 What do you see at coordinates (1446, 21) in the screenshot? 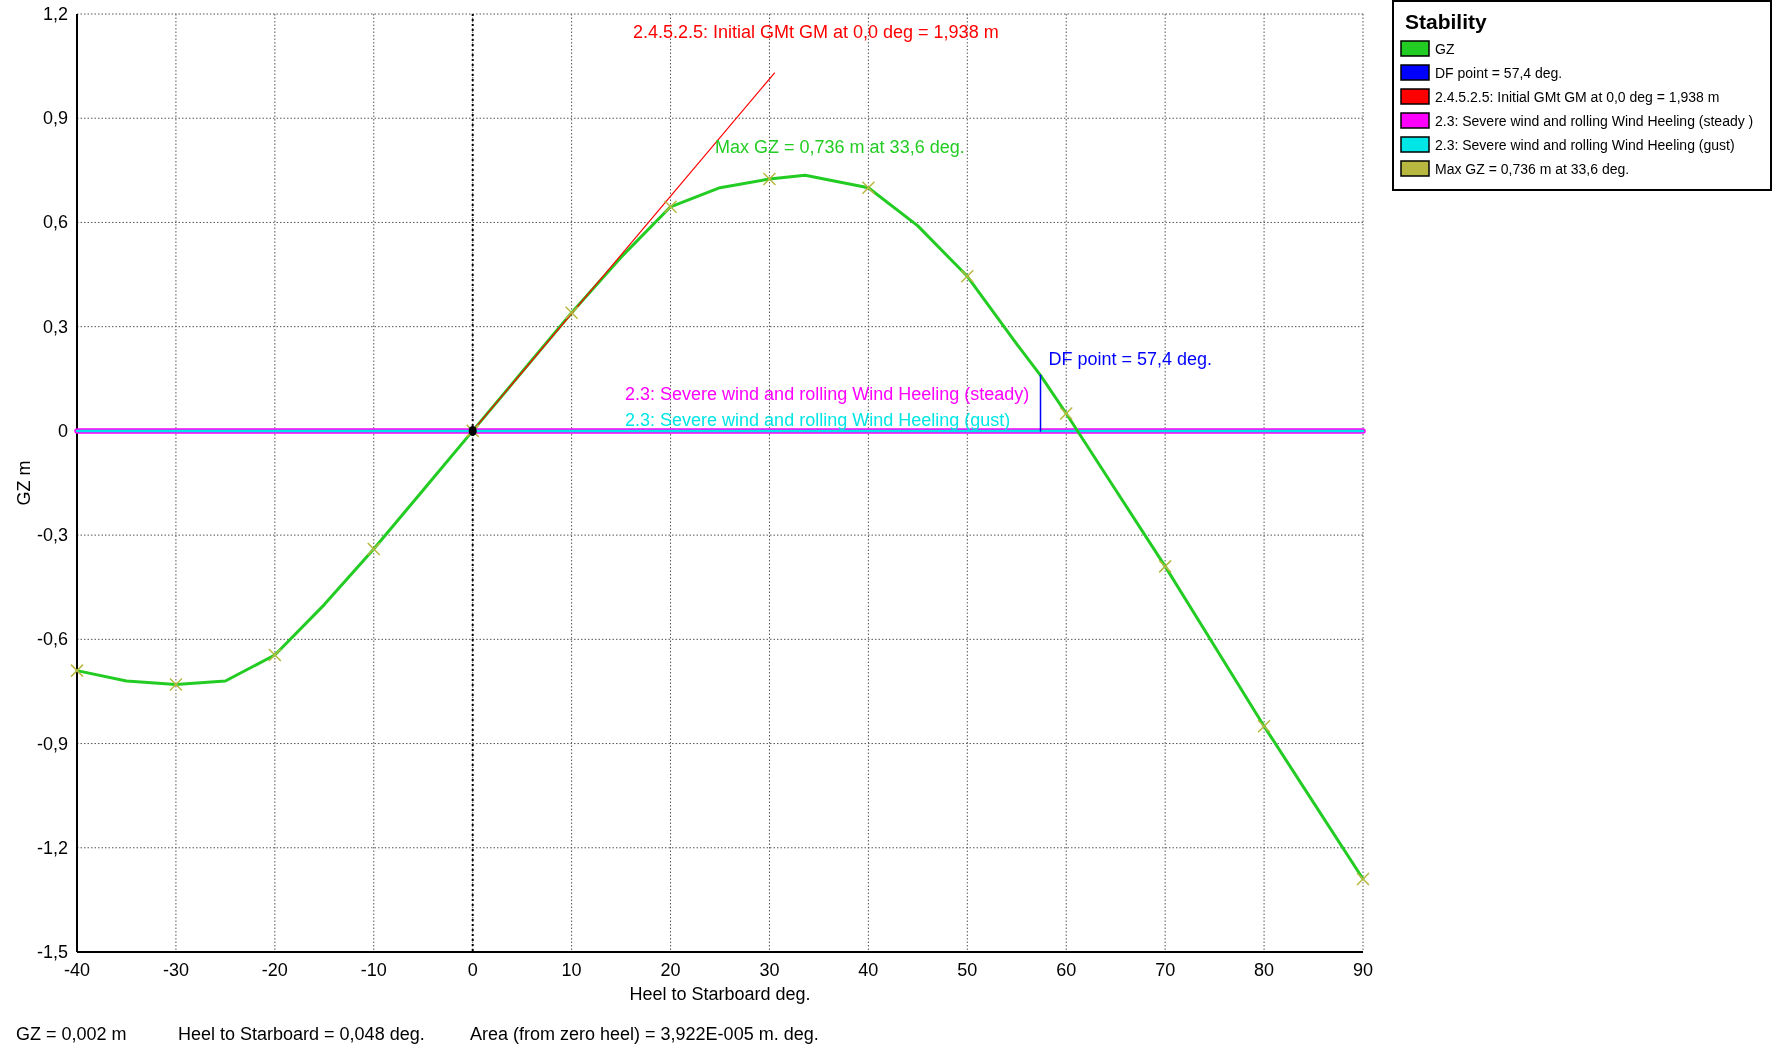
I see `legend-title: Stability` at bounding box center [1446, 21].